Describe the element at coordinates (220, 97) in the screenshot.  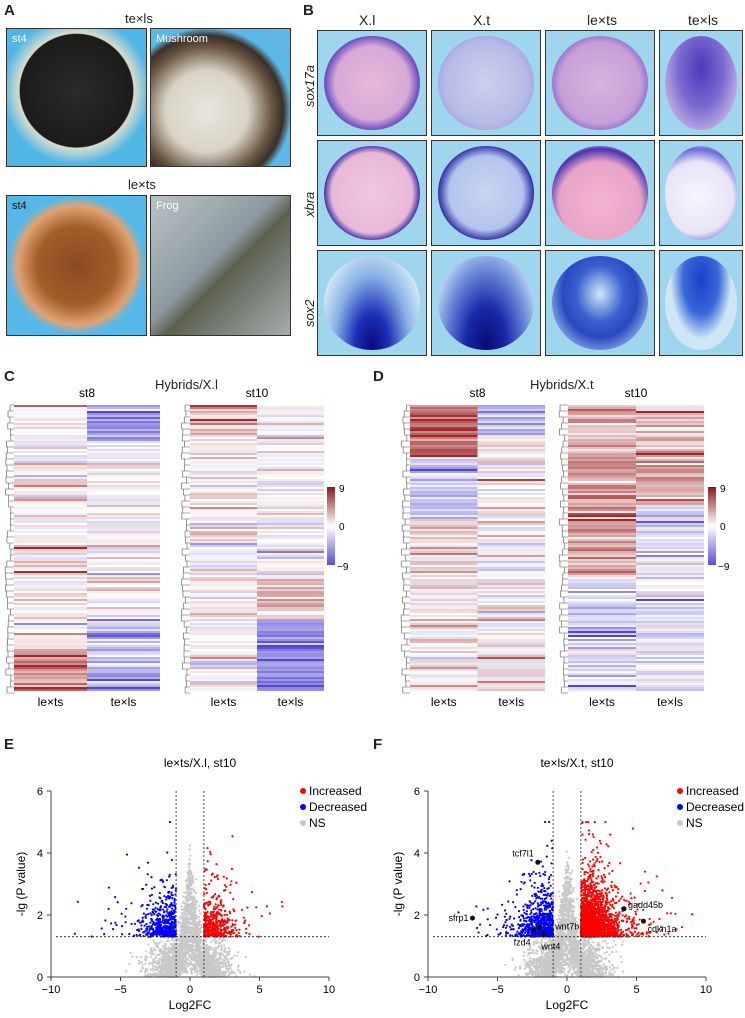
I see `photo-texls-mushroom: Mushroom` at that location.